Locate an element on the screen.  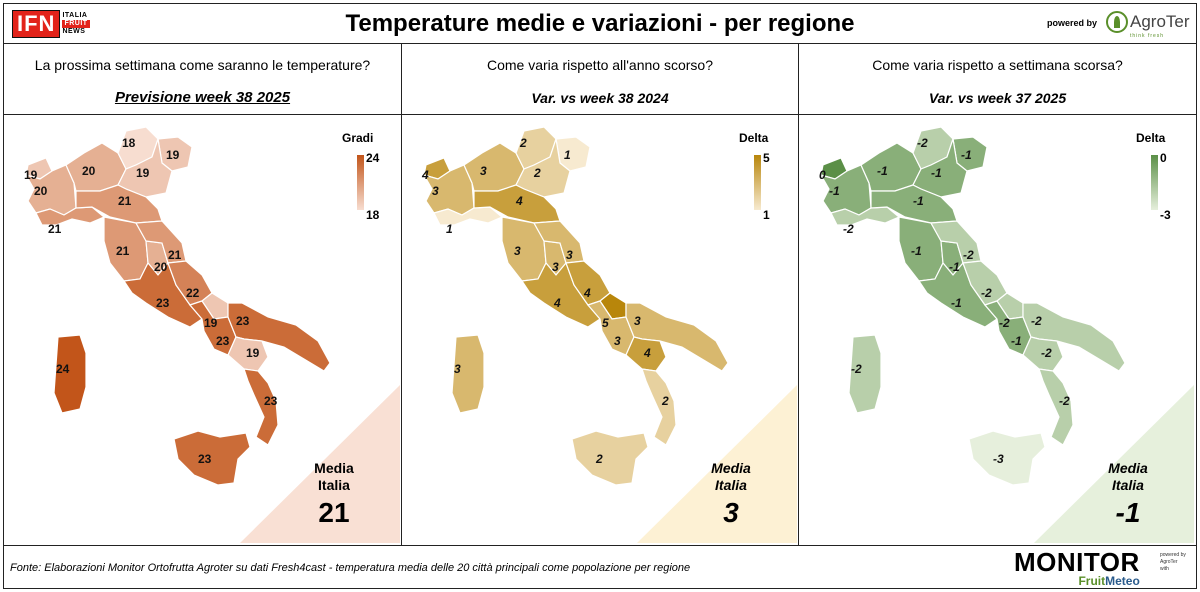
region-sicilia is located at coordinates (212, 458).